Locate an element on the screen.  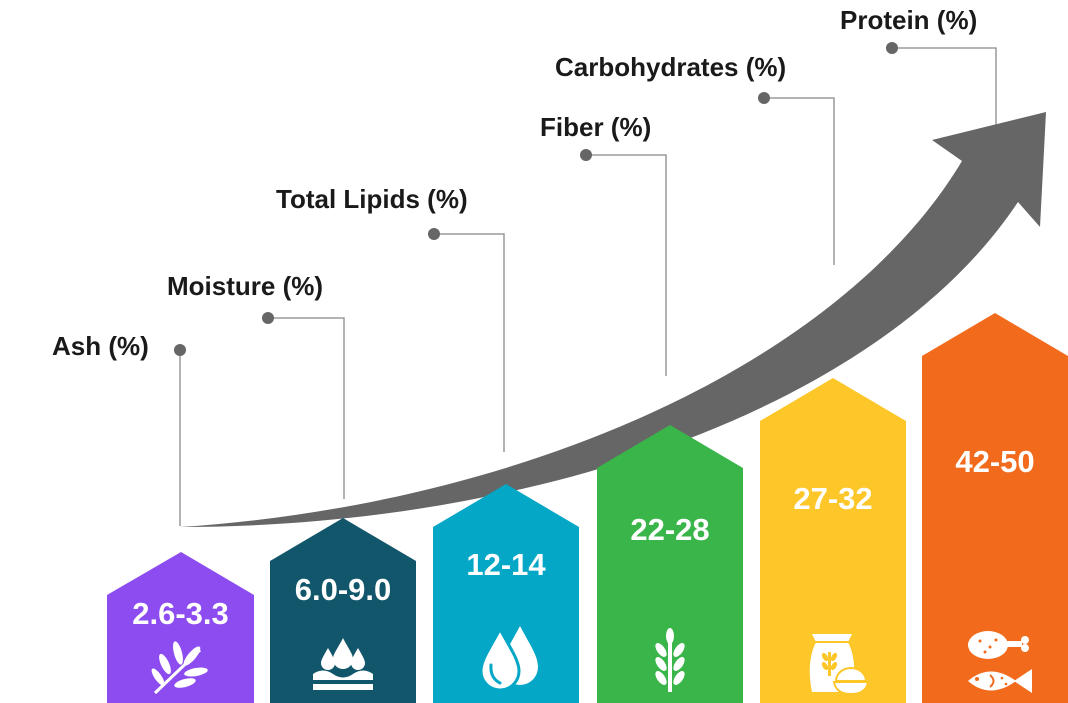
chicken-fish-icon is located at coordinates (1000, 662).